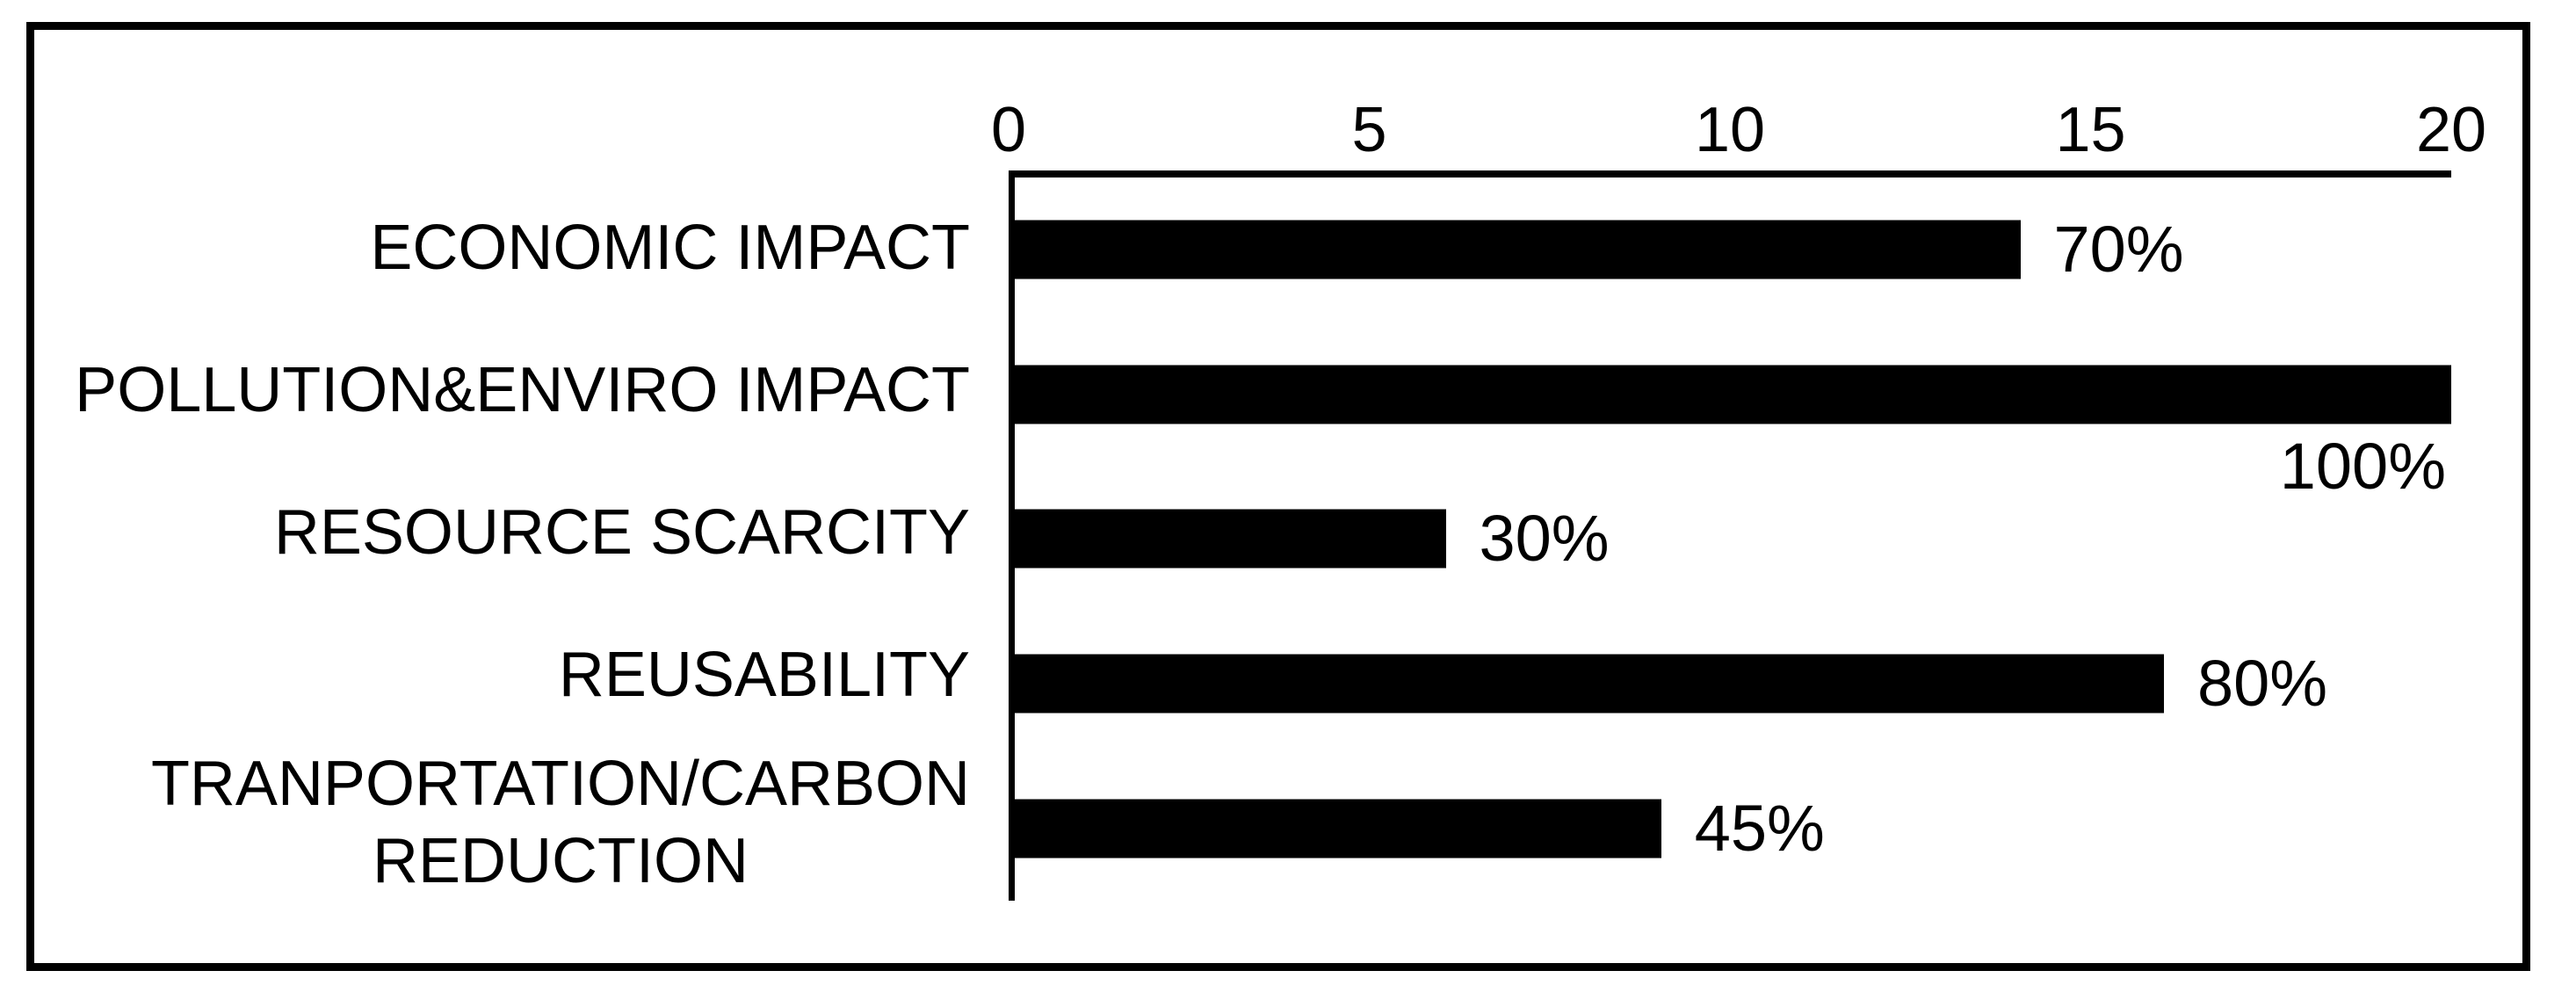 This screenshot has height=1007, width=2576. Describe the element at coordinates (502, 676) in the screenshot. I see `category-row: REUSABILITY` at that location.